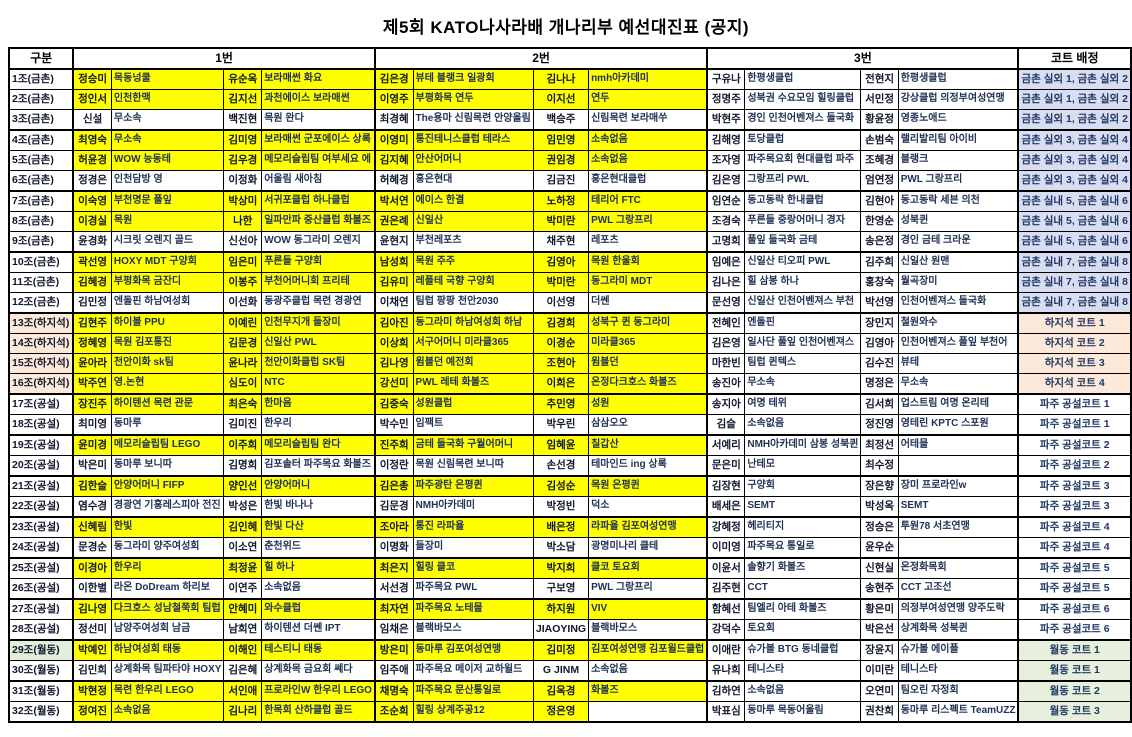 The height and width of the screenshot is (737, 1132). Describe the element at coordinates (648, 303) in the screenshot. I see `player-club: 더쎈` at that location.